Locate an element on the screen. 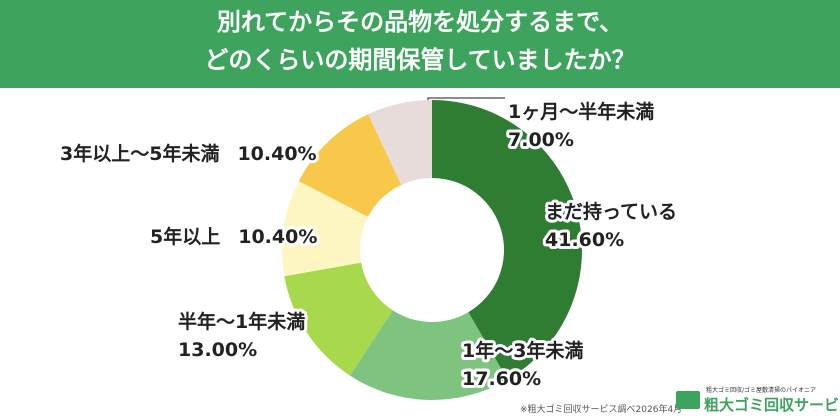 This screenshot has height=420, width=840. logo-name: 粗大ゴミ回収サービス is located at coordinates (772, 405).